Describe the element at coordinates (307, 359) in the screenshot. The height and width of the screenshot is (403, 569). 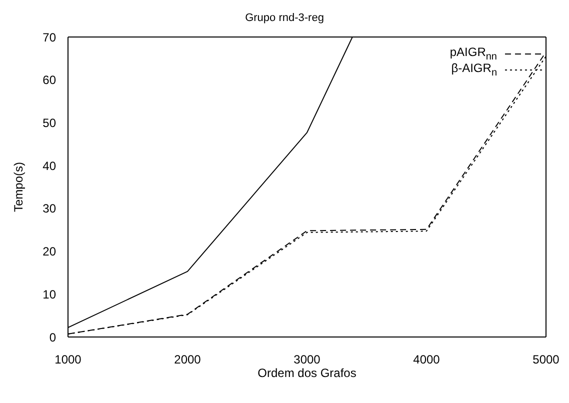
I see `x-tick-label: 3000` at that location.